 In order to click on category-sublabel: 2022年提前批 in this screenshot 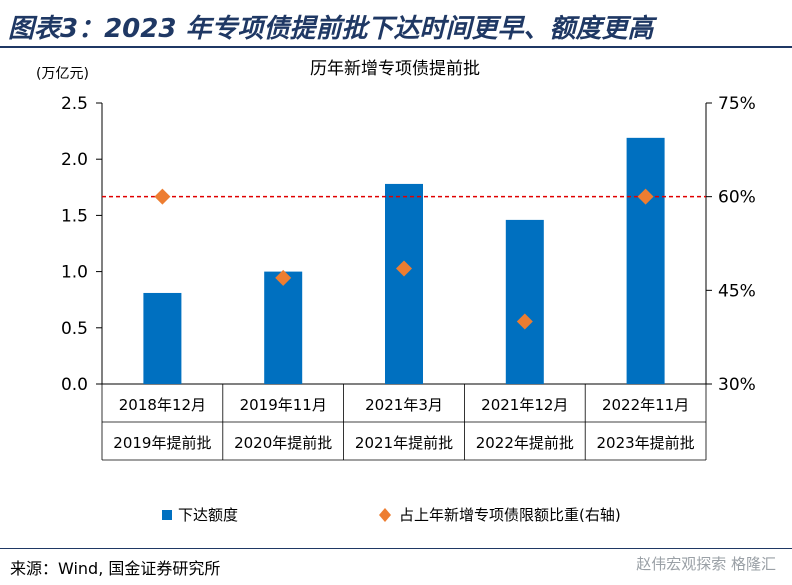, I will do `click(525, 443)`.